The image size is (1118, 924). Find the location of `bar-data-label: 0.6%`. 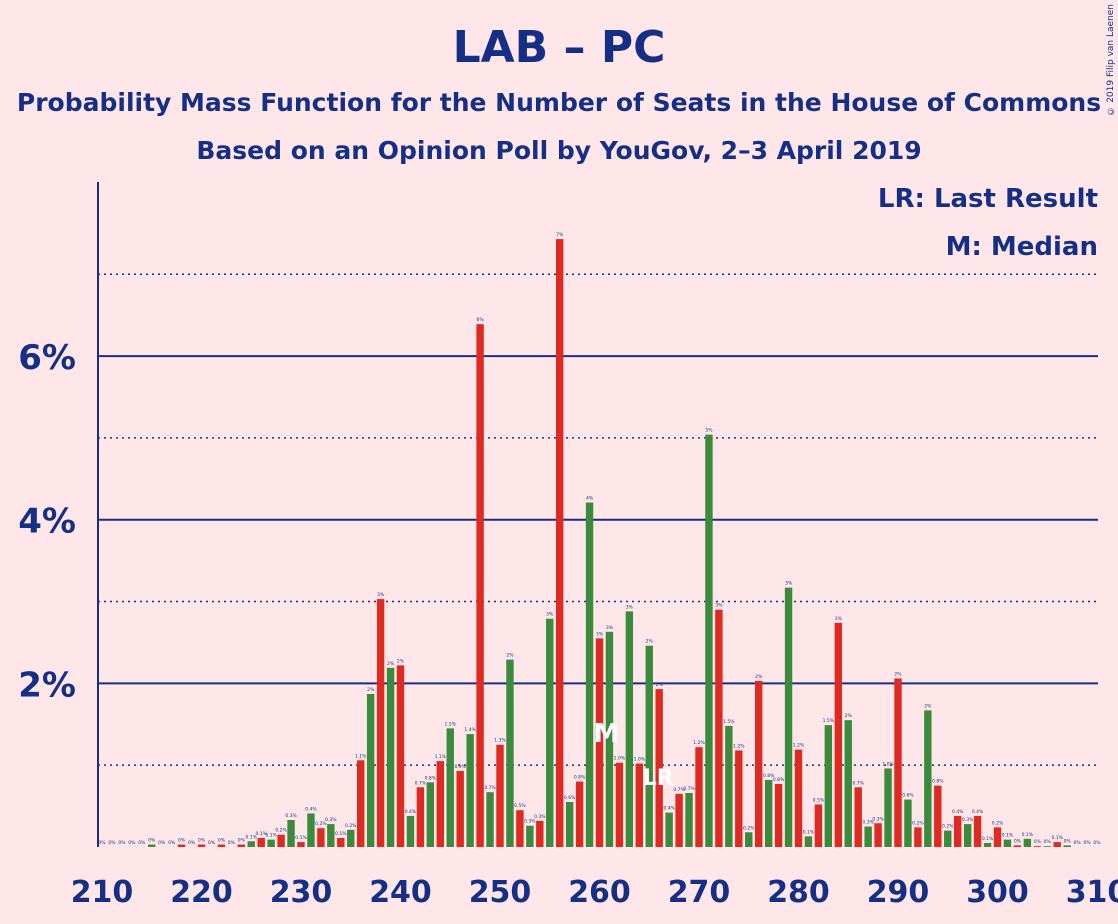

bar-data-label: 0.6% is located at coordinates (570, 798).